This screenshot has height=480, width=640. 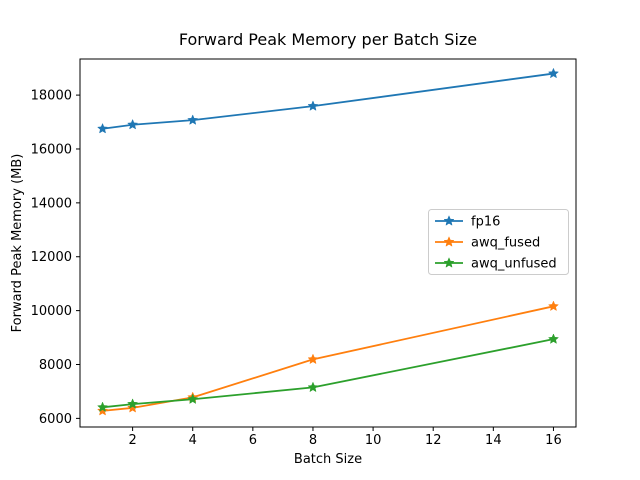 What do you see at coordinates (313, 440) in the screenshot?
I see `x-tick-label: 8` at bounding box center [313, 440].